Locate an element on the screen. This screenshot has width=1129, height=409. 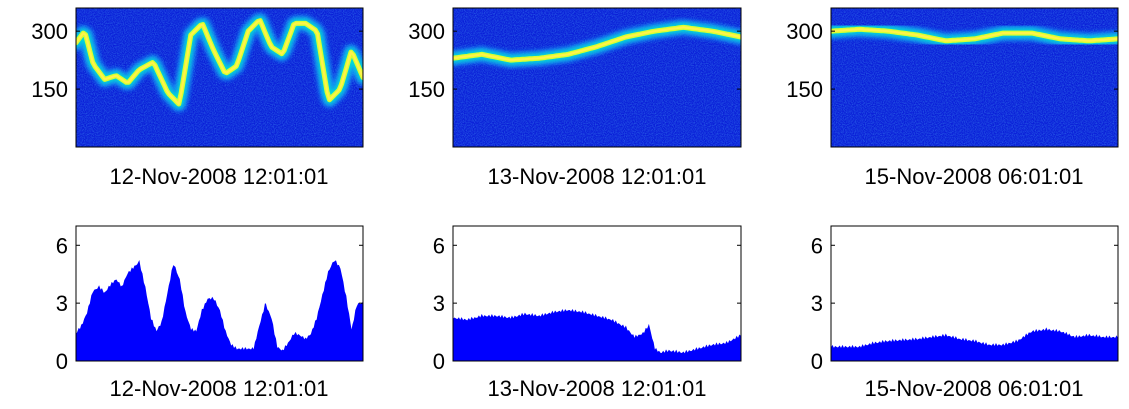
panel-1-top-date: 12-Nov-2008 12:01:01 is located at coordinates (219, 176).